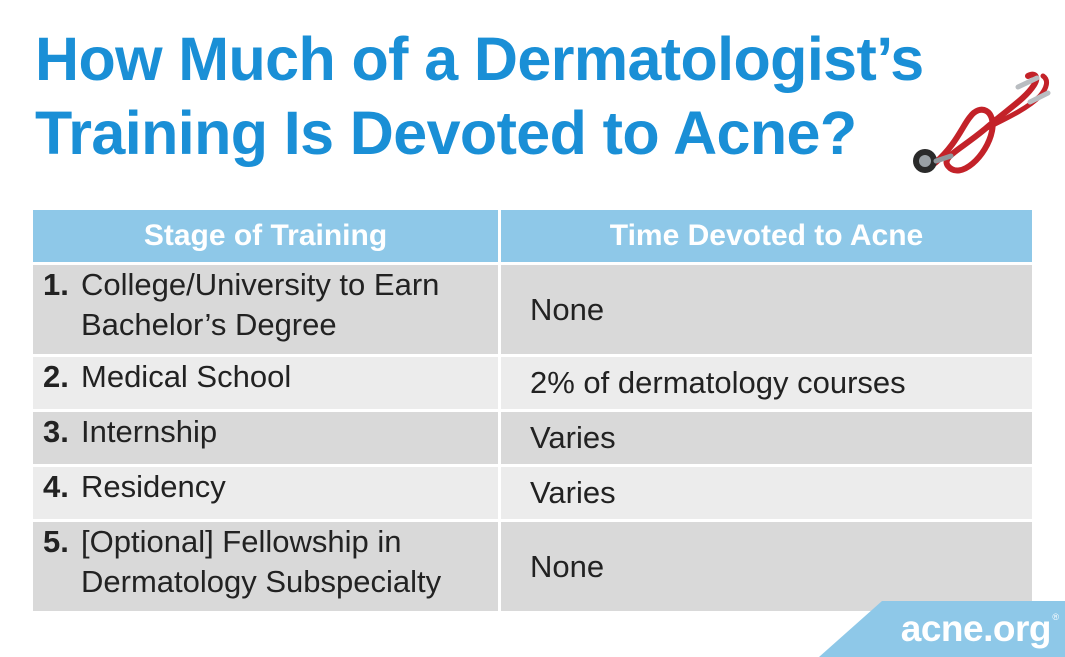 This screenshot has width=1065, height=657. What do you see at coordinates (267, 494) in the screenshot?
I see `stage-cell: 4. Residency` at bounding box center [267, 494].